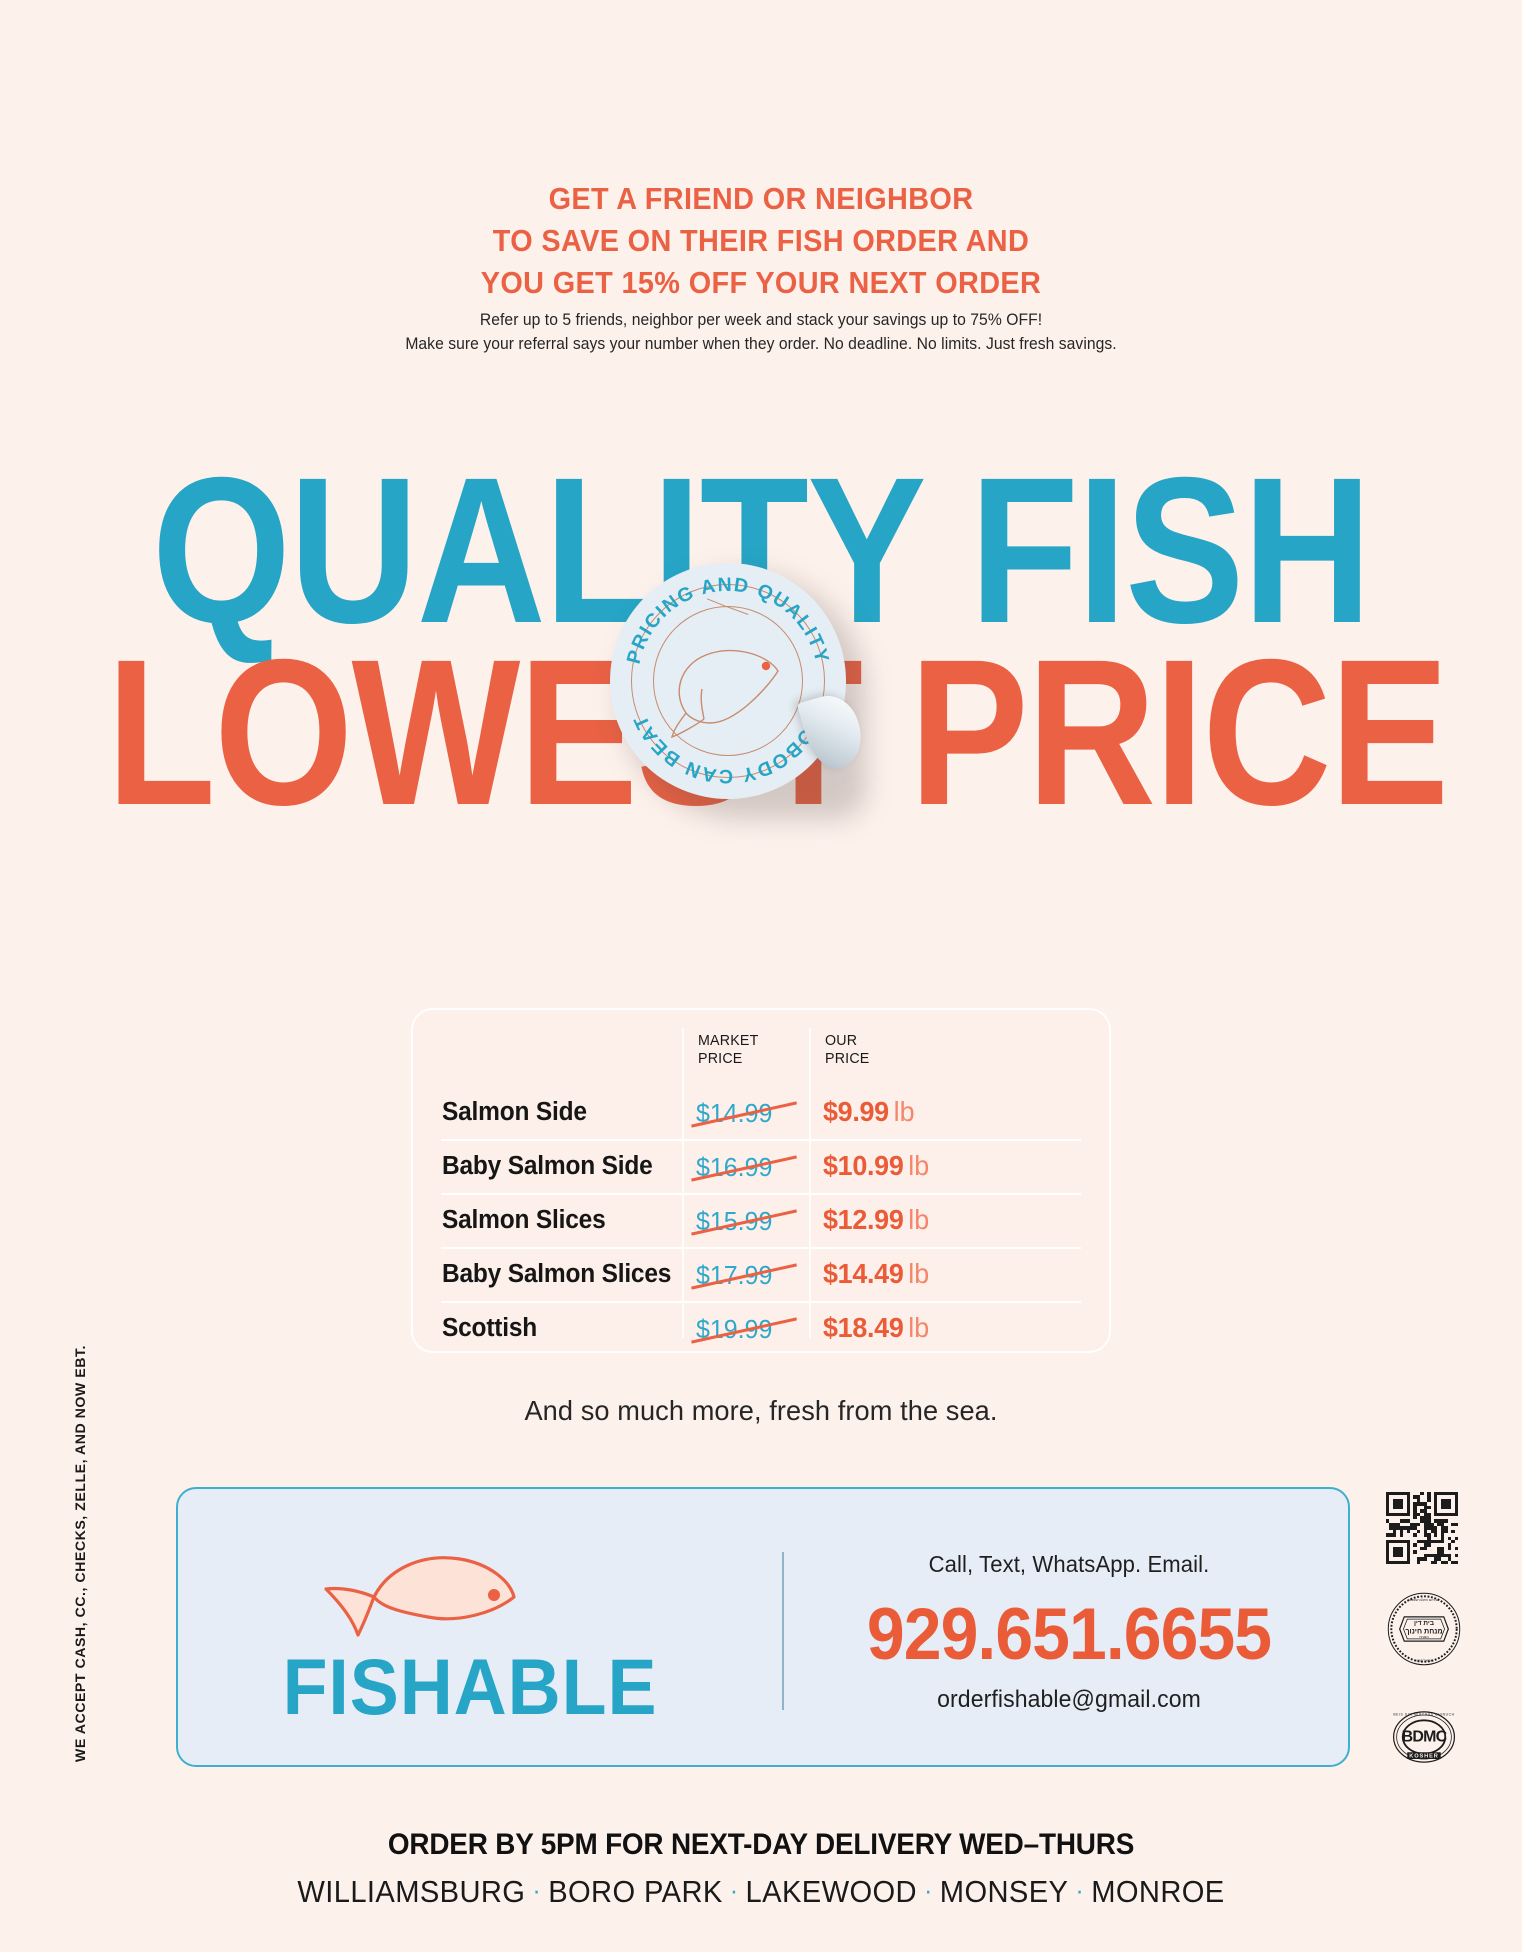 This screenshot has width=1522, height=1952. I want to click on fish-logo-icon, so click(420, 1596).